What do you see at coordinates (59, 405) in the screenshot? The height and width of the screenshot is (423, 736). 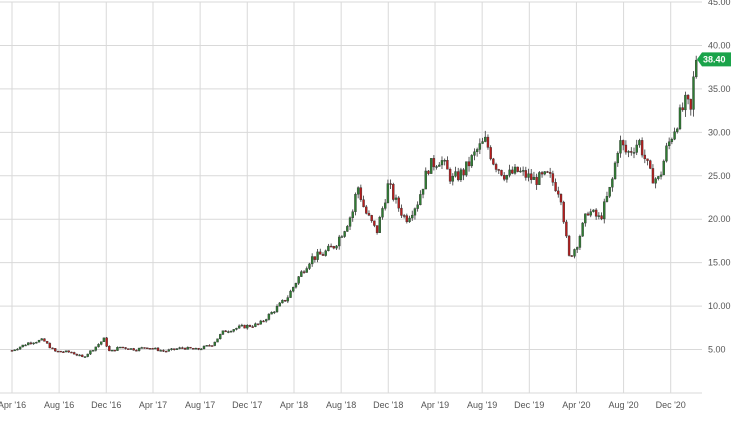 I see `x-tick-label: Aug '16` at bounding box center [59, 405].